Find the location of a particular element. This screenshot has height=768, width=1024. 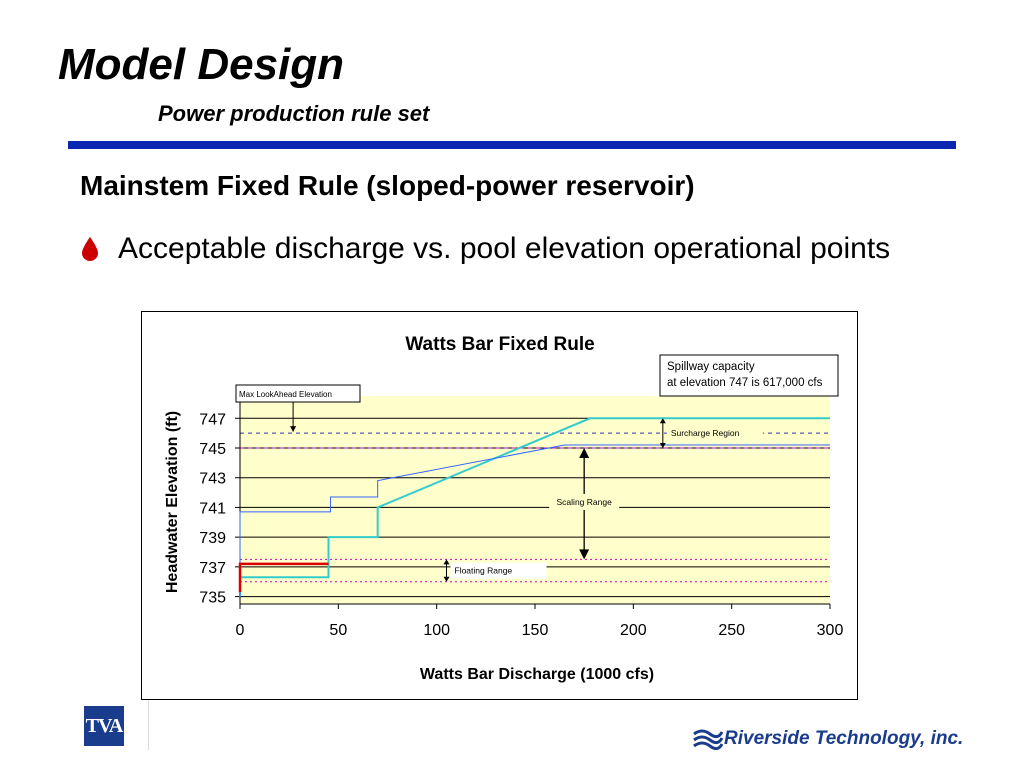

spillway-label-line2: at elevation 747 is 617,000 cfs is located at coordinates (745, 383).